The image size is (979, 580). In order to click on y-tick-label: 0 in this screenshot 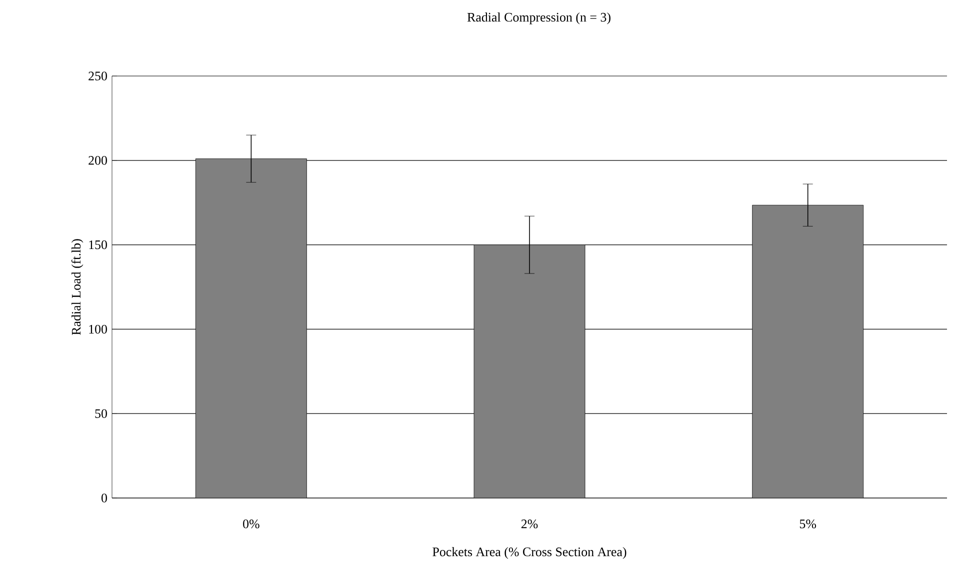, I will do `click(104, 498)`.